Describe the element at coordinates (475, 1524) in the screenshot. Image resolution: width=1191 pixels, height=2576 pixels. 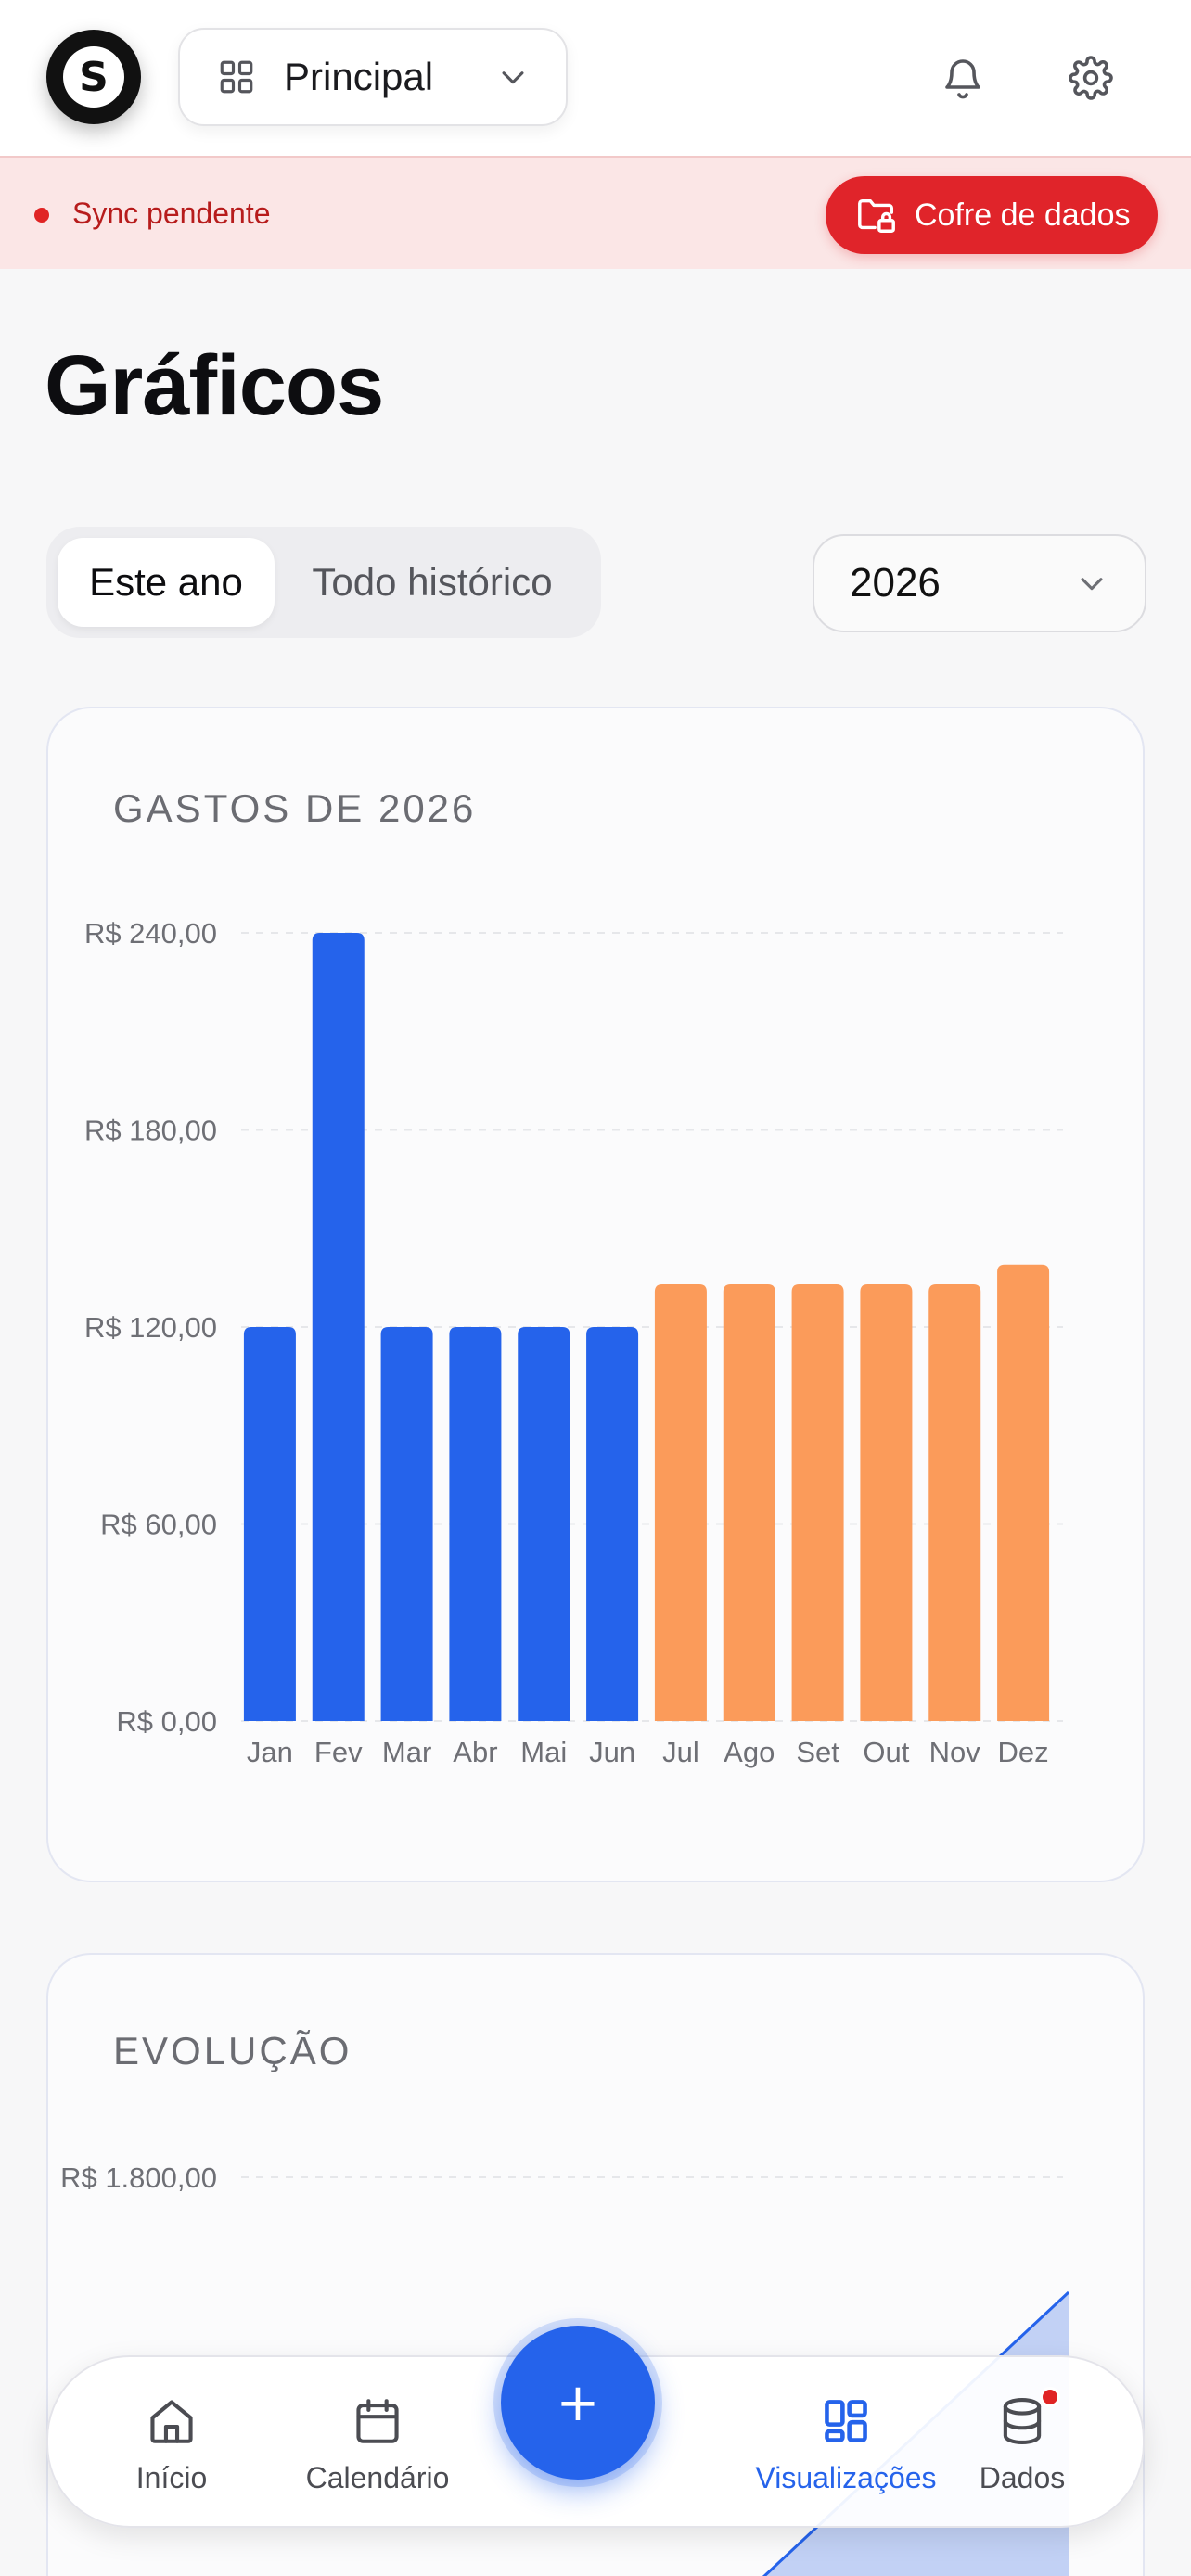
I see `bar-abr` at that location.